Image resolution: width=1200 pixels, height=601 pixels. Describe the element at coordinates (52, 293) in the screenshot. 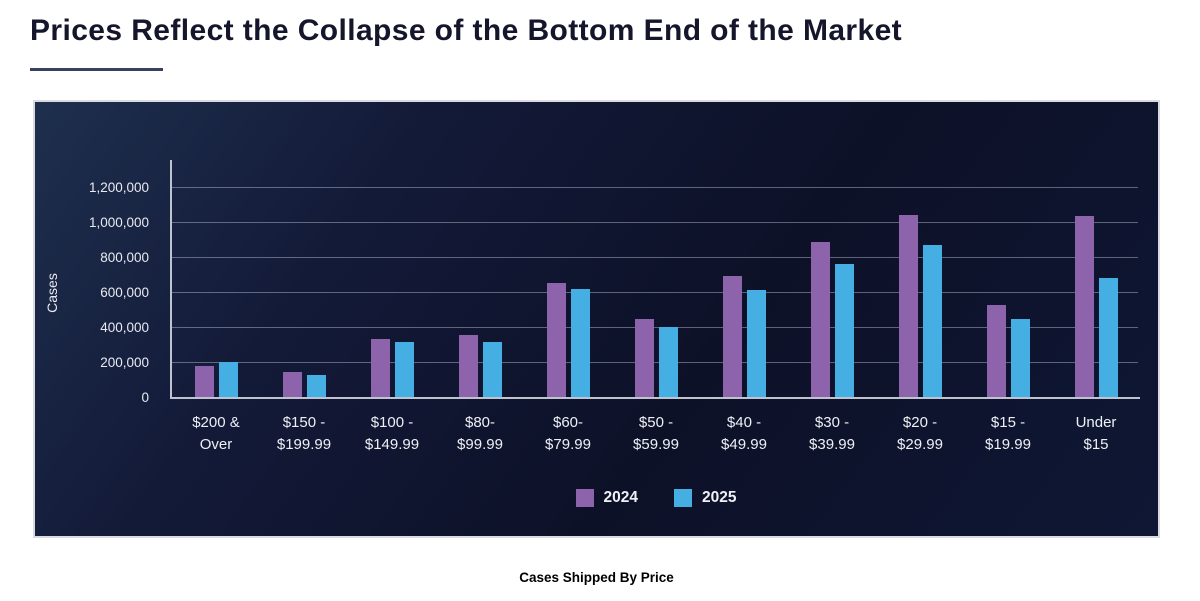

I see `y-axis-title: Cases` at that location.